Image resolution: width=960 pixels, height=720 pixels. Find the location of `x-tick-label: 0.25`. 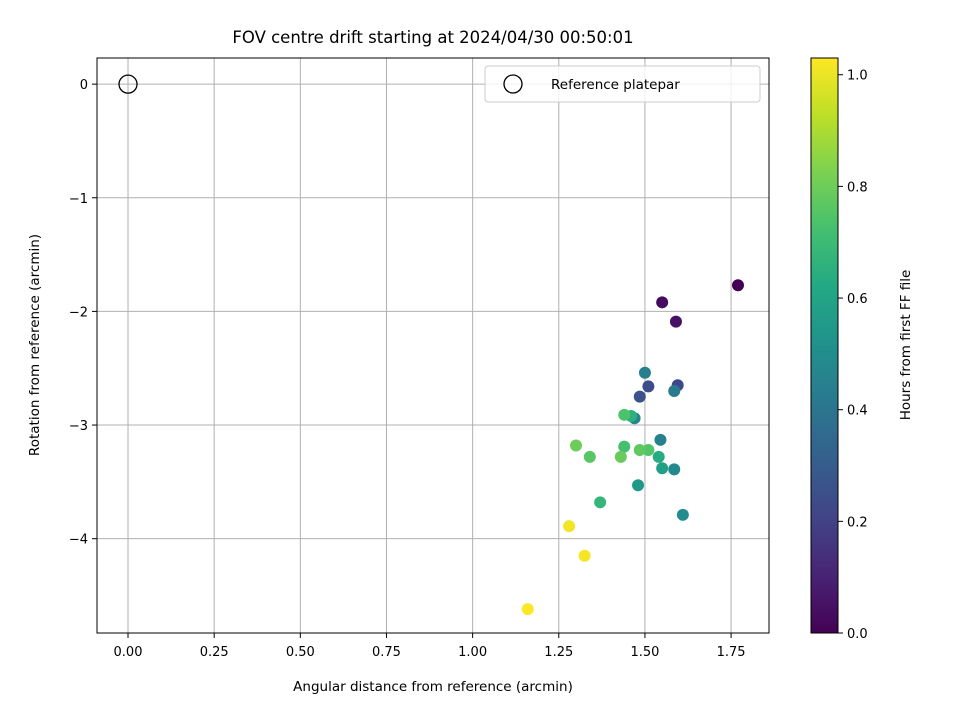

x-tick-label: 0.25 is located at coordinates (214, 652).